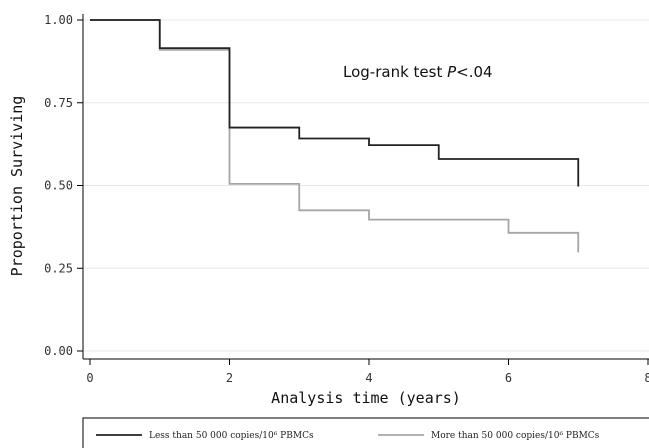  Describe the element at coordinates (231, 436) in the screenshot. I see `legend-label-less: Less than 50 000 copies/10⁶ PBMCs` at that location.